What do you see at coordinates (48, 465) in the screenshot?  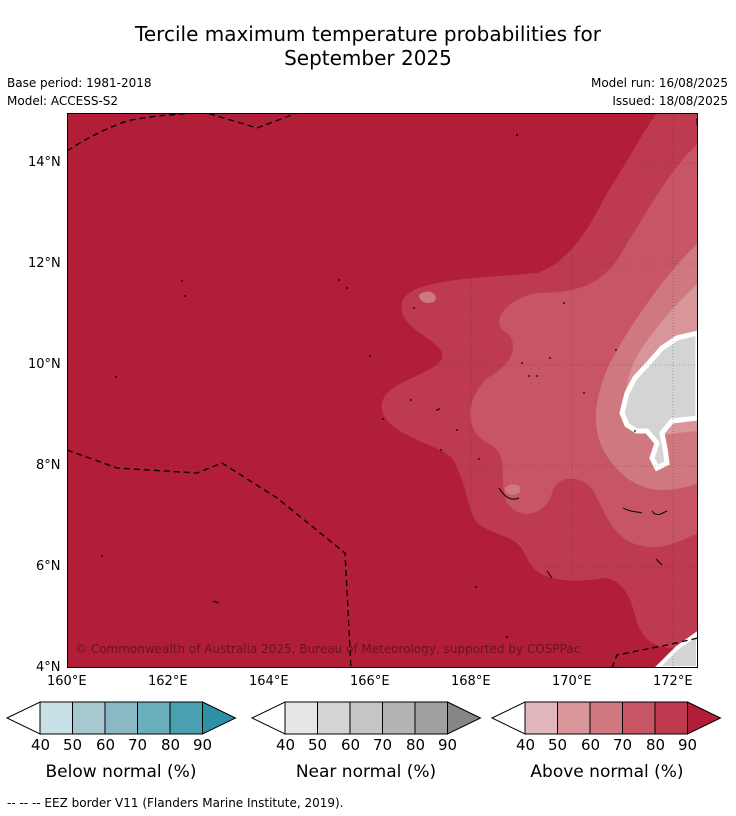 I see `lat-label: 8°N` at bounding box center [48, 465].